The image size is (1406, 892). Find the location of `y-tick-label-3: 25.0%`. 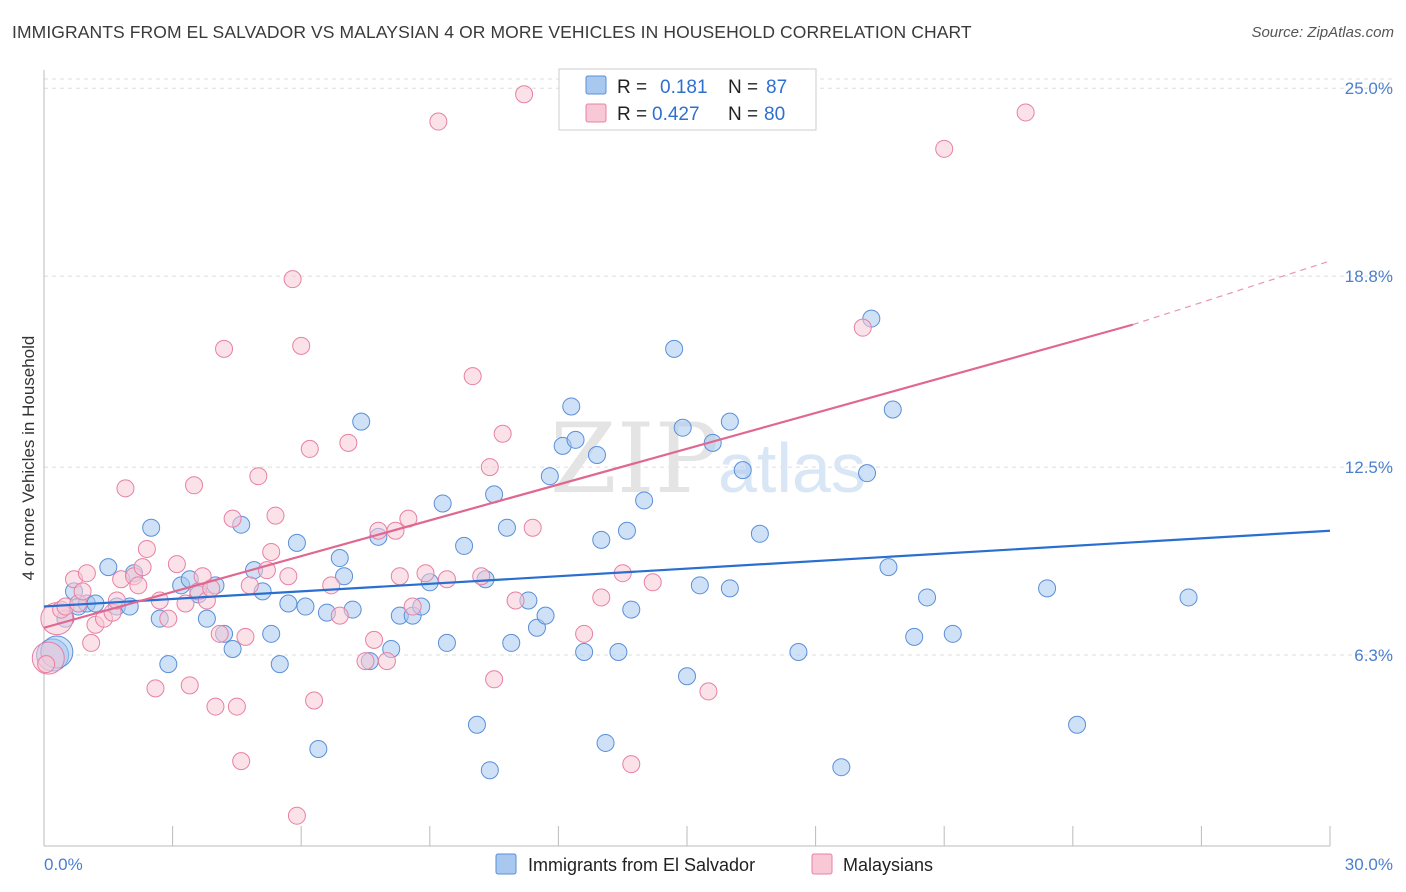

y-tick-label-3: 25.0% is located at coordinates (1369, 88).